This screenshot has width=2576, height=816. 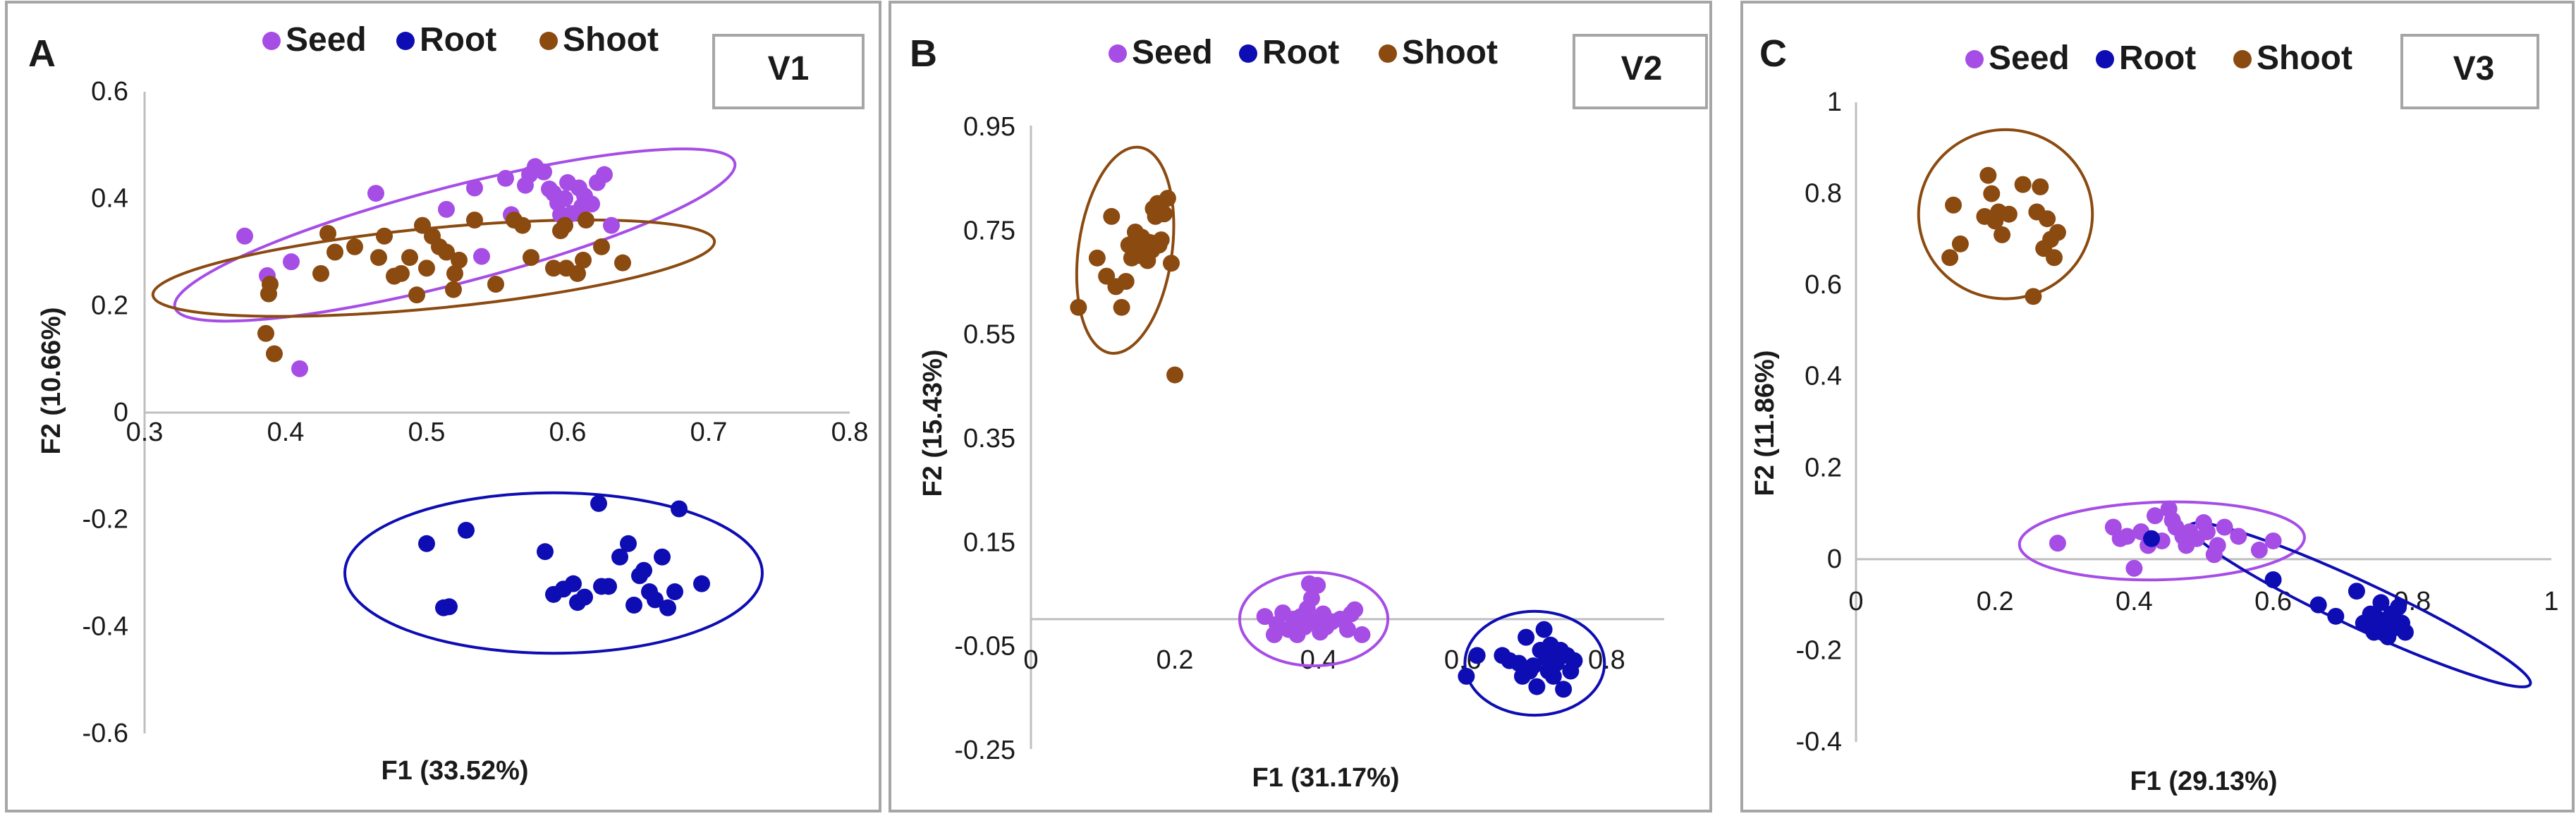 I want to click on y-axis-title: F2 (10.66%), so click(x=52, y=381).